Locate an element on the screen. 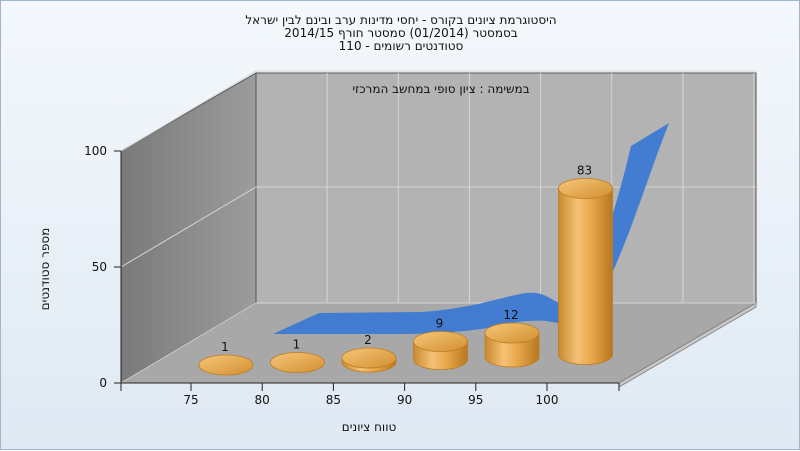  x-tick-label: 100 is located at coordinates (547, 400).